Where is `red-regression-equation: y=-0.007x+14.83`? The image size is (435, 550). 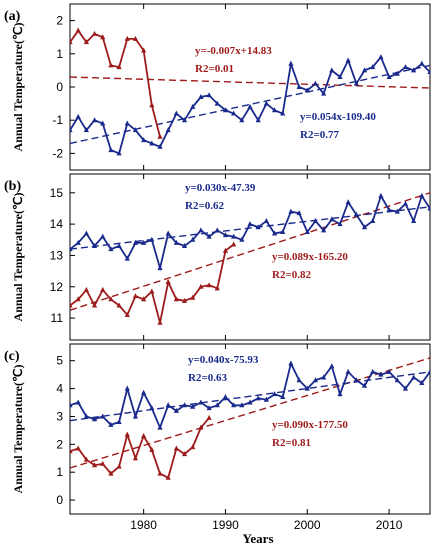
red-regression-equation: y=-0.007x+14.83 is located at coordinates (233, 51).